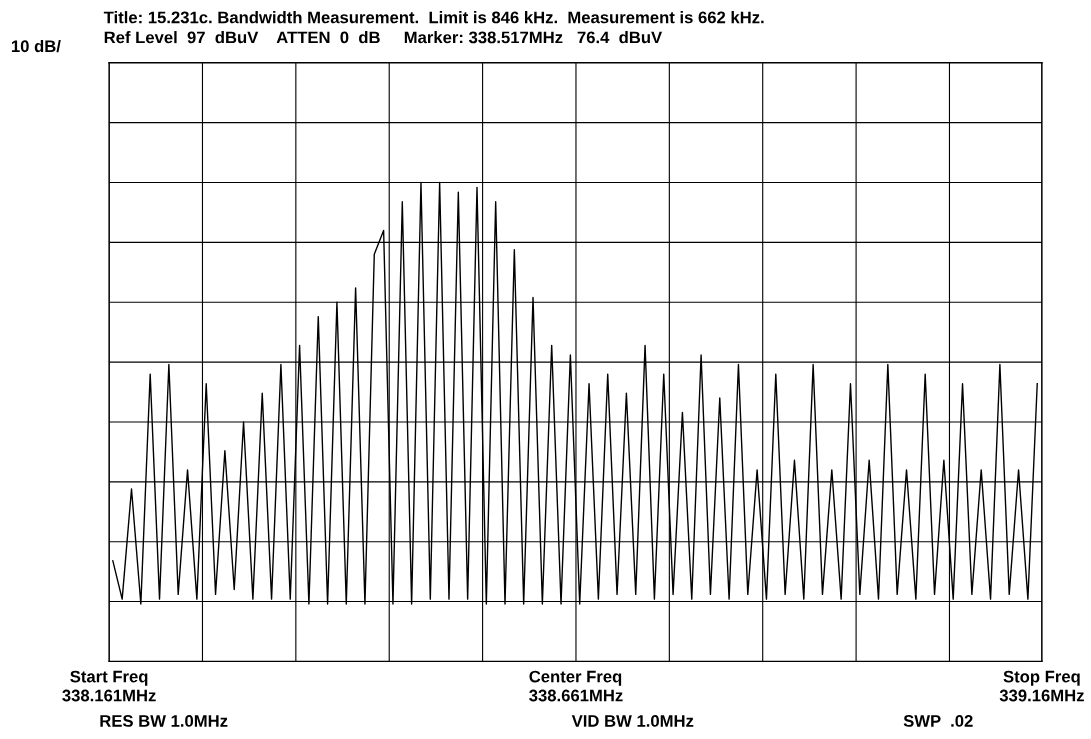 Image resolution: width=1091 pixels, height=739 pixels. What do you see at coordinates (1041, 695) in the screenshot?
I see `x-tick-label: 339.16MHz` at bounding box center [1041, 695].